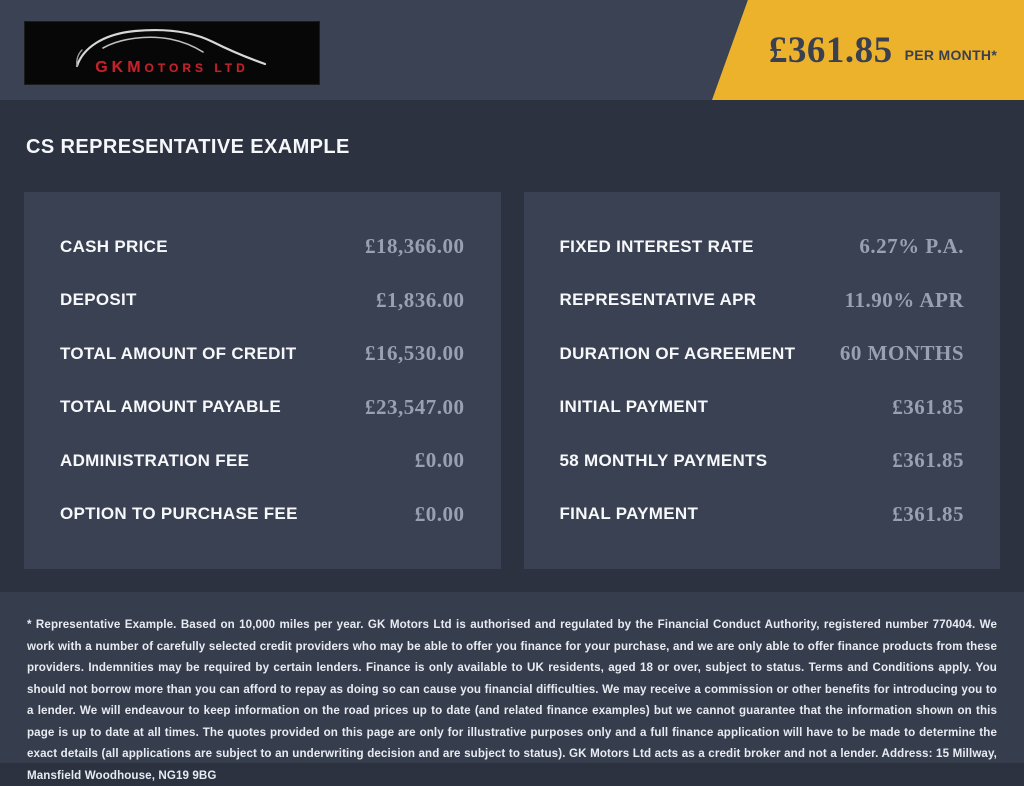 Image resolution: width=1024 pixels, height=786 pixels. What do you see at coordinates (901, 353) in the screenshot?
I see `finance-value: 60 MONTHS` at bounding box center [901, 353].